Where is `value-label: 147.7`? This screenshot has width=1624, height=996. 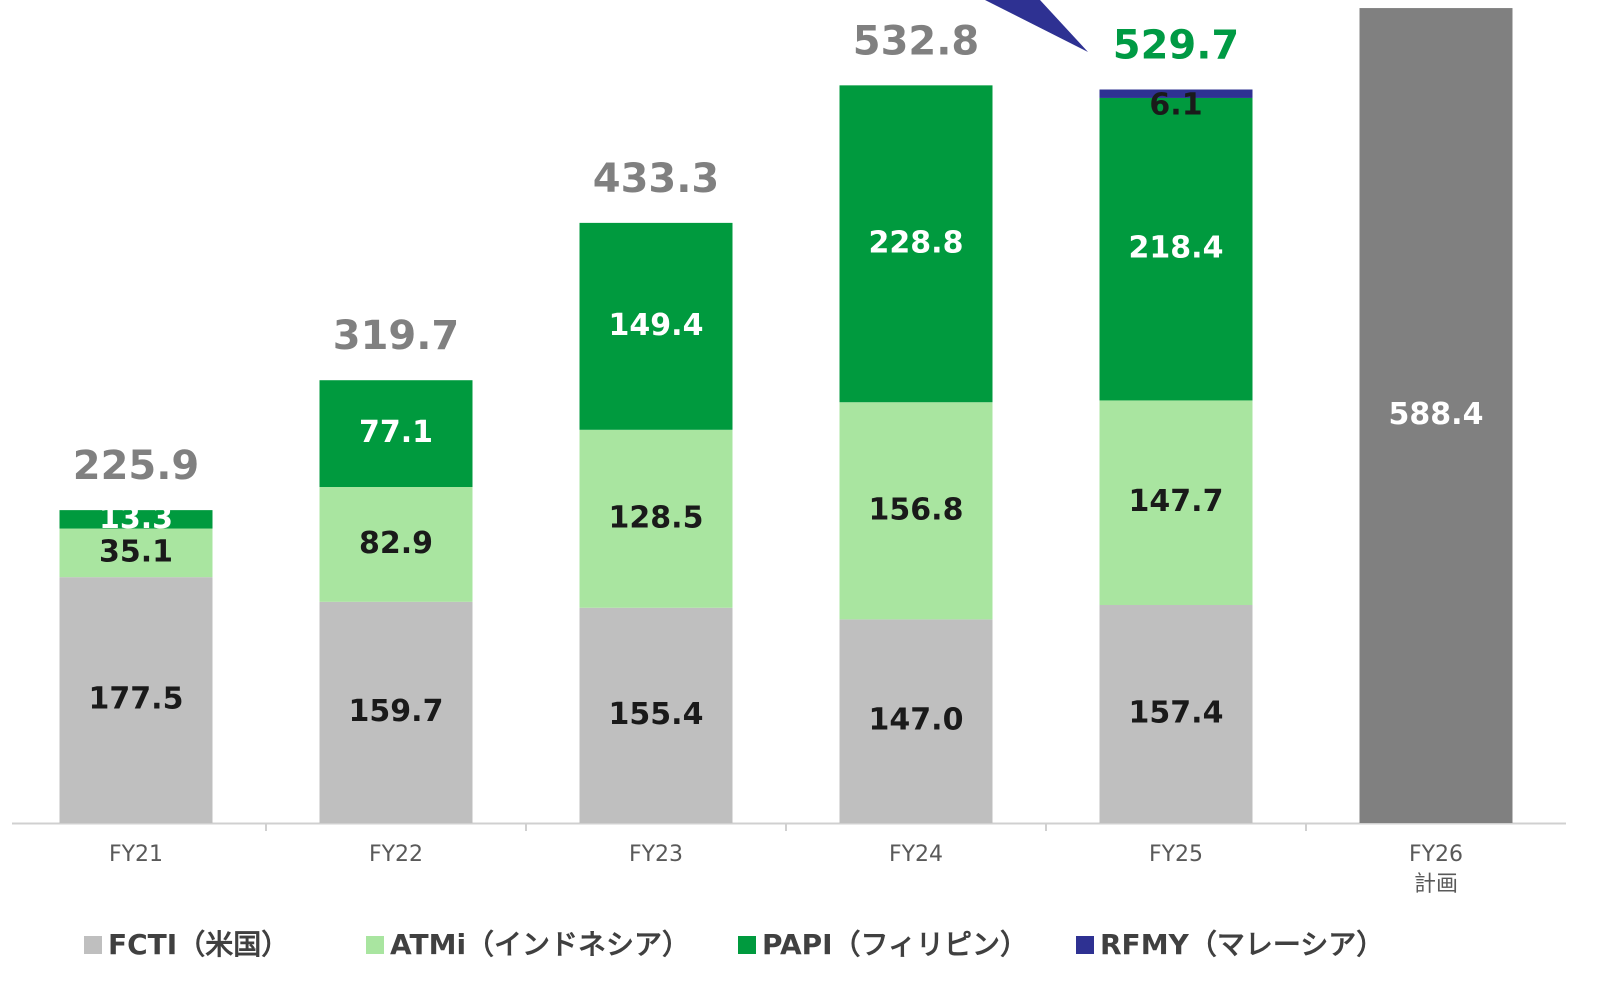 value-label: 147.7 is located at coordinates (1176, 501).